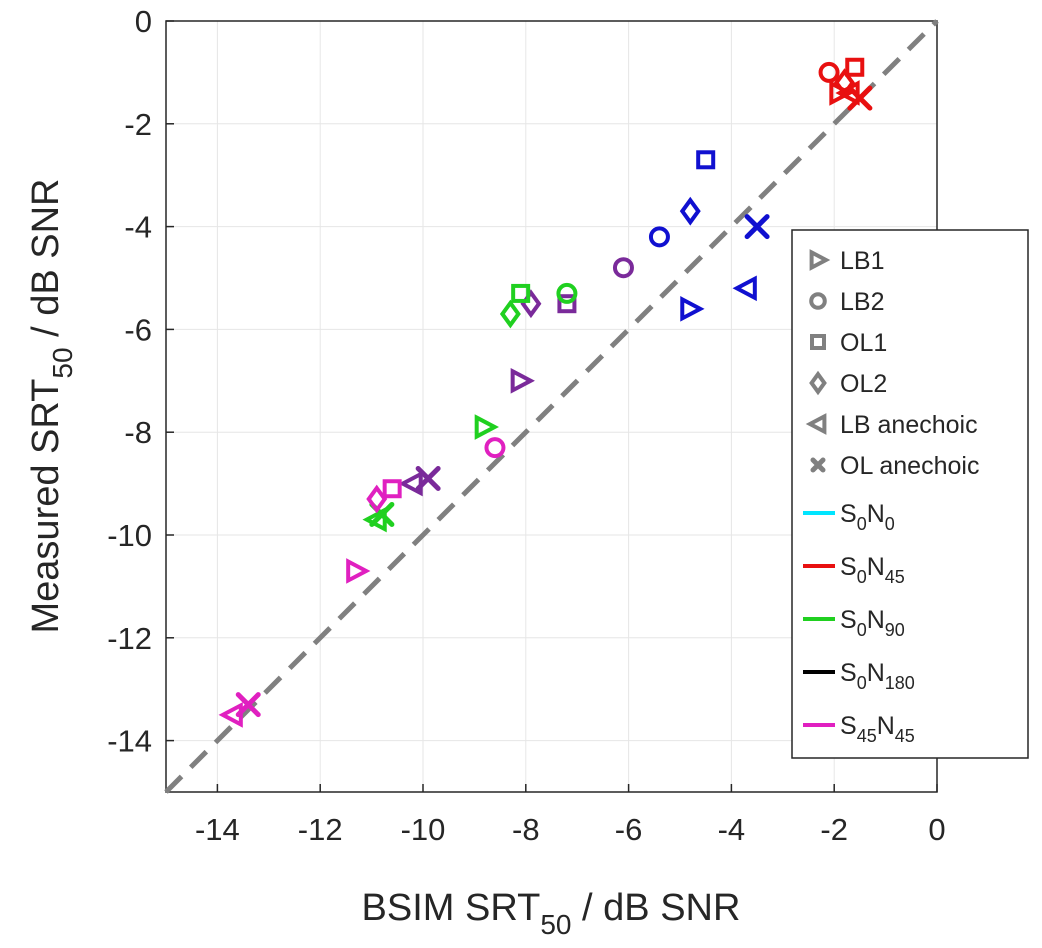 The width and height of the screenshot is (1042, 948). I want to click on x-tick-label: -4, so click(732, 829).